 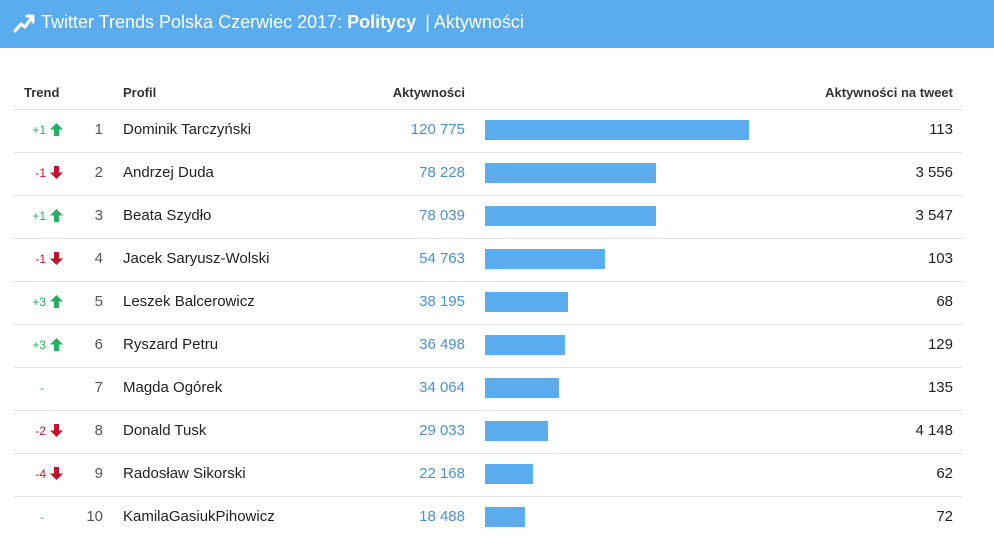 I want to click on title-category: Politycy, so click(x=382, y=22).